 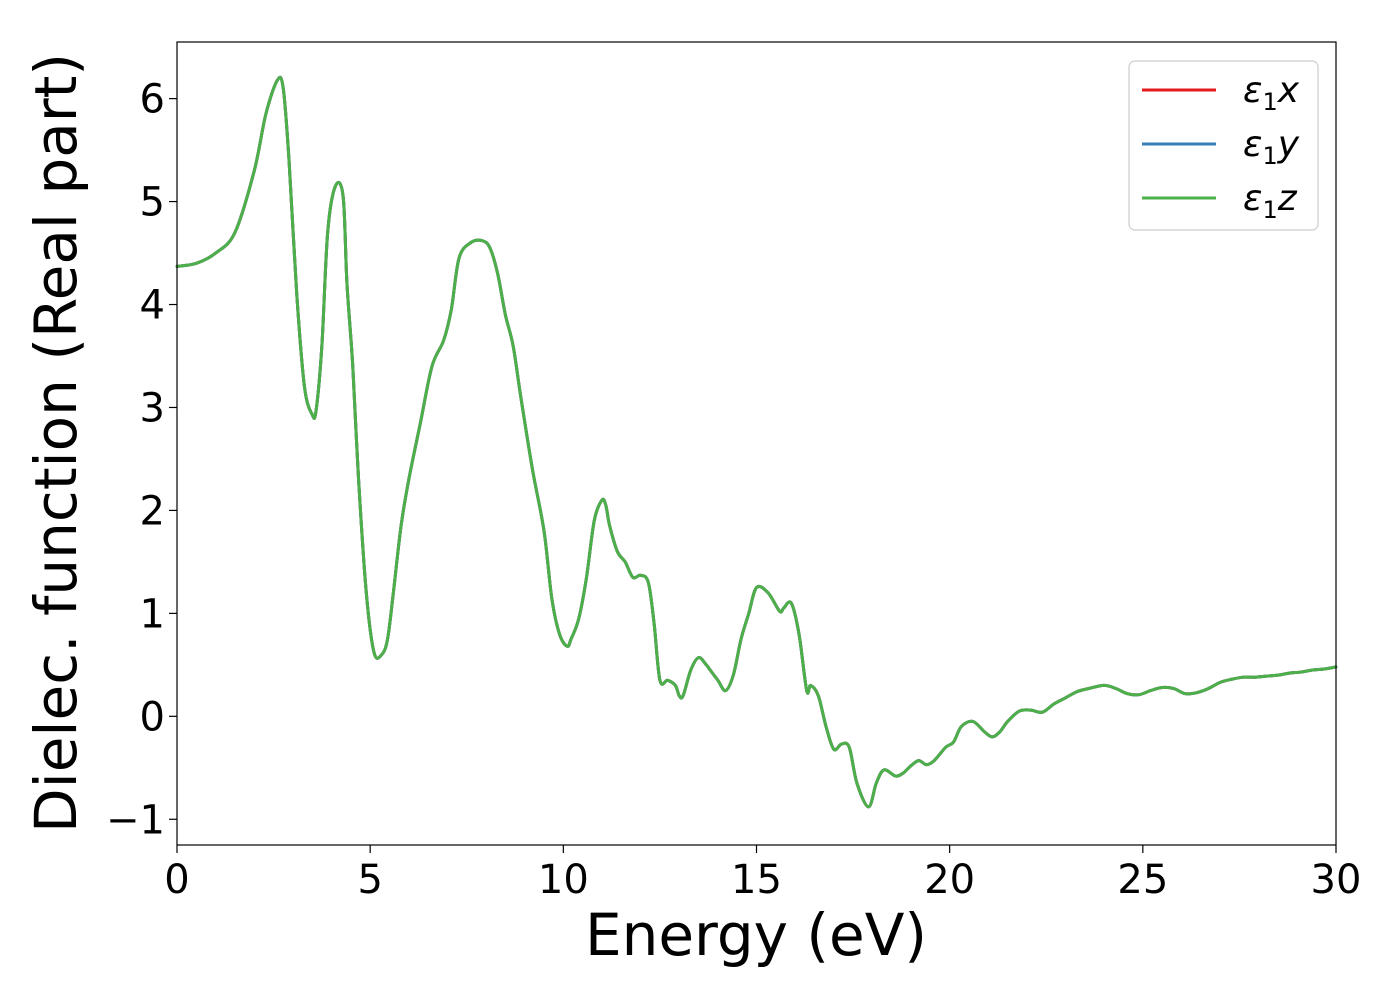 What do you see at coordinates (1221, 147) in the screenshot?
I see `legend-item: ε1y` at bounding box center [1221, 147].